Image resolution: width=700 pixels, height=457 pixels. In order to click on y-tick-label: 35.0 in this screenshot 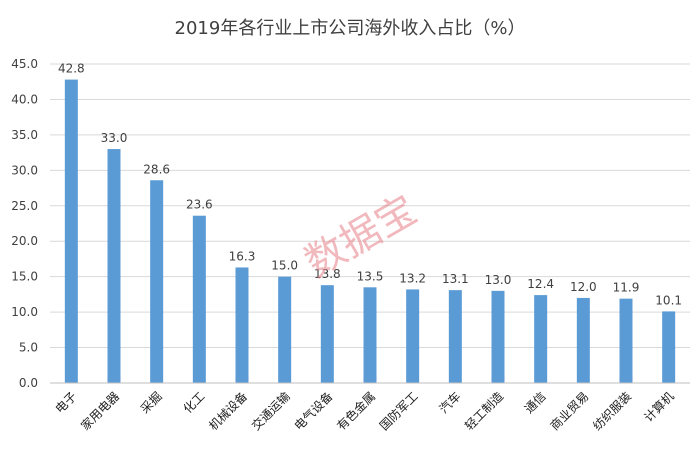, I will do `click(24, 135)`.